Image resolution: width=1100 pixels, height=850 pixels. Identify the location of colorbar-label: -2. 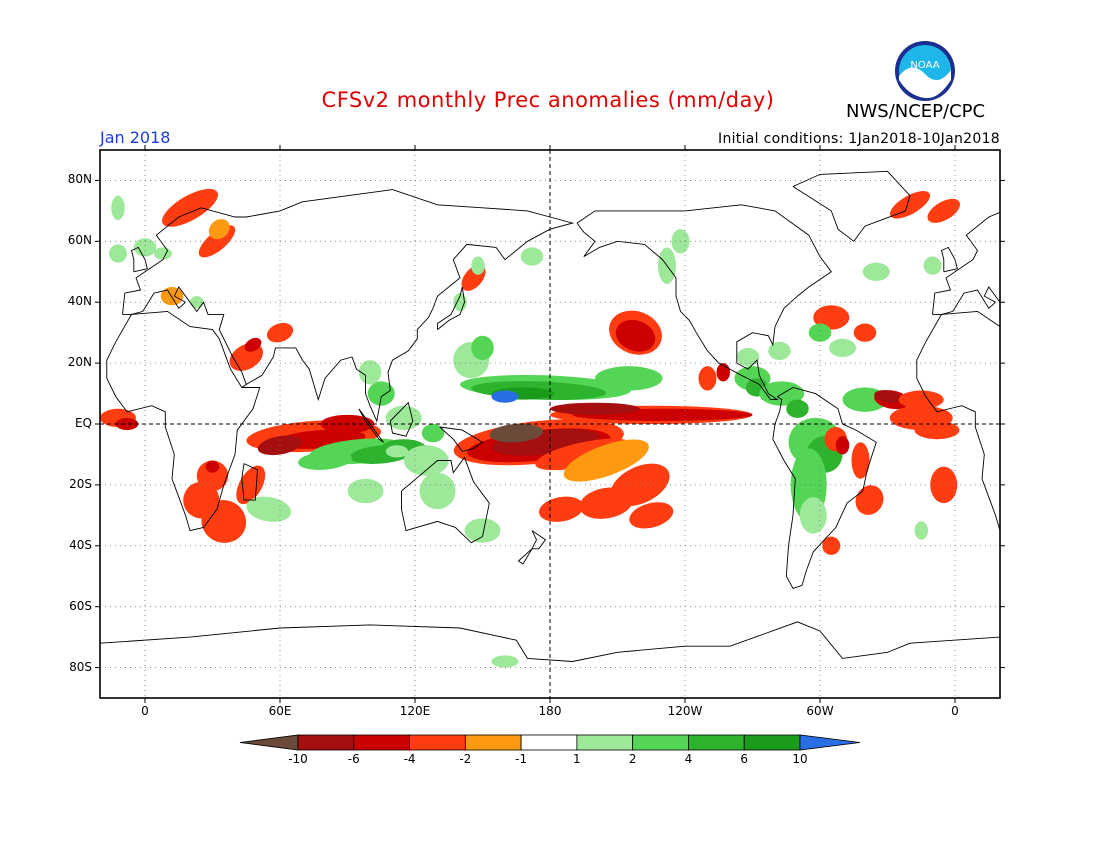
(465, 759).